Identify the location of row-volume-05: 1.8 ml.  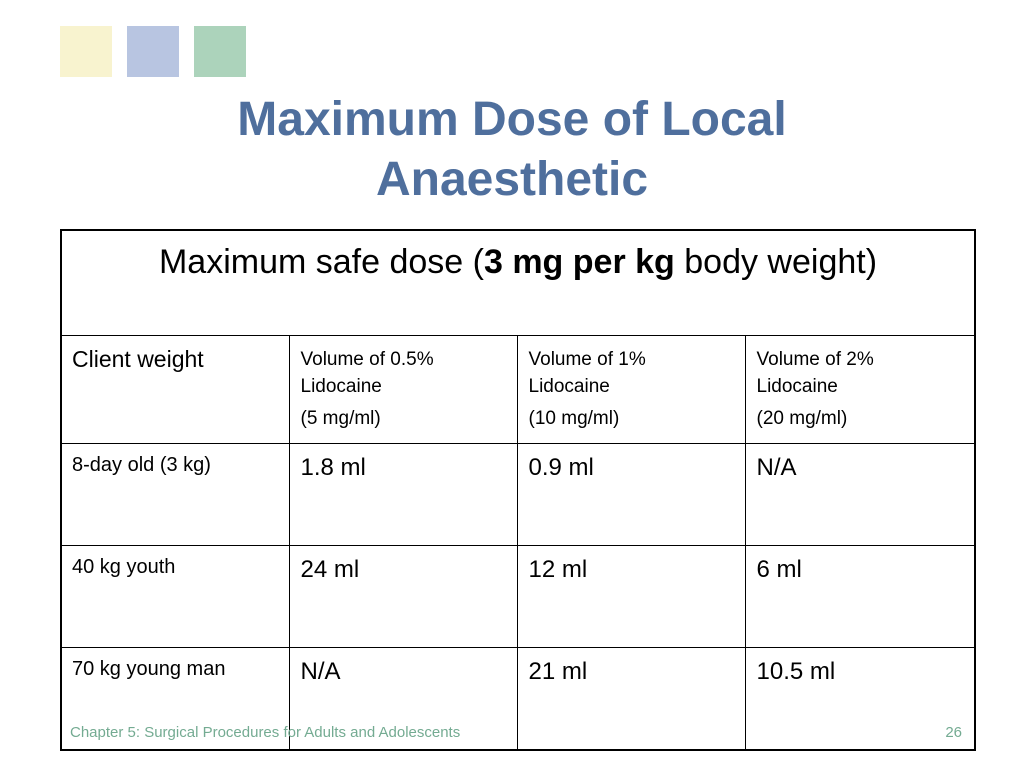
(403, 494).